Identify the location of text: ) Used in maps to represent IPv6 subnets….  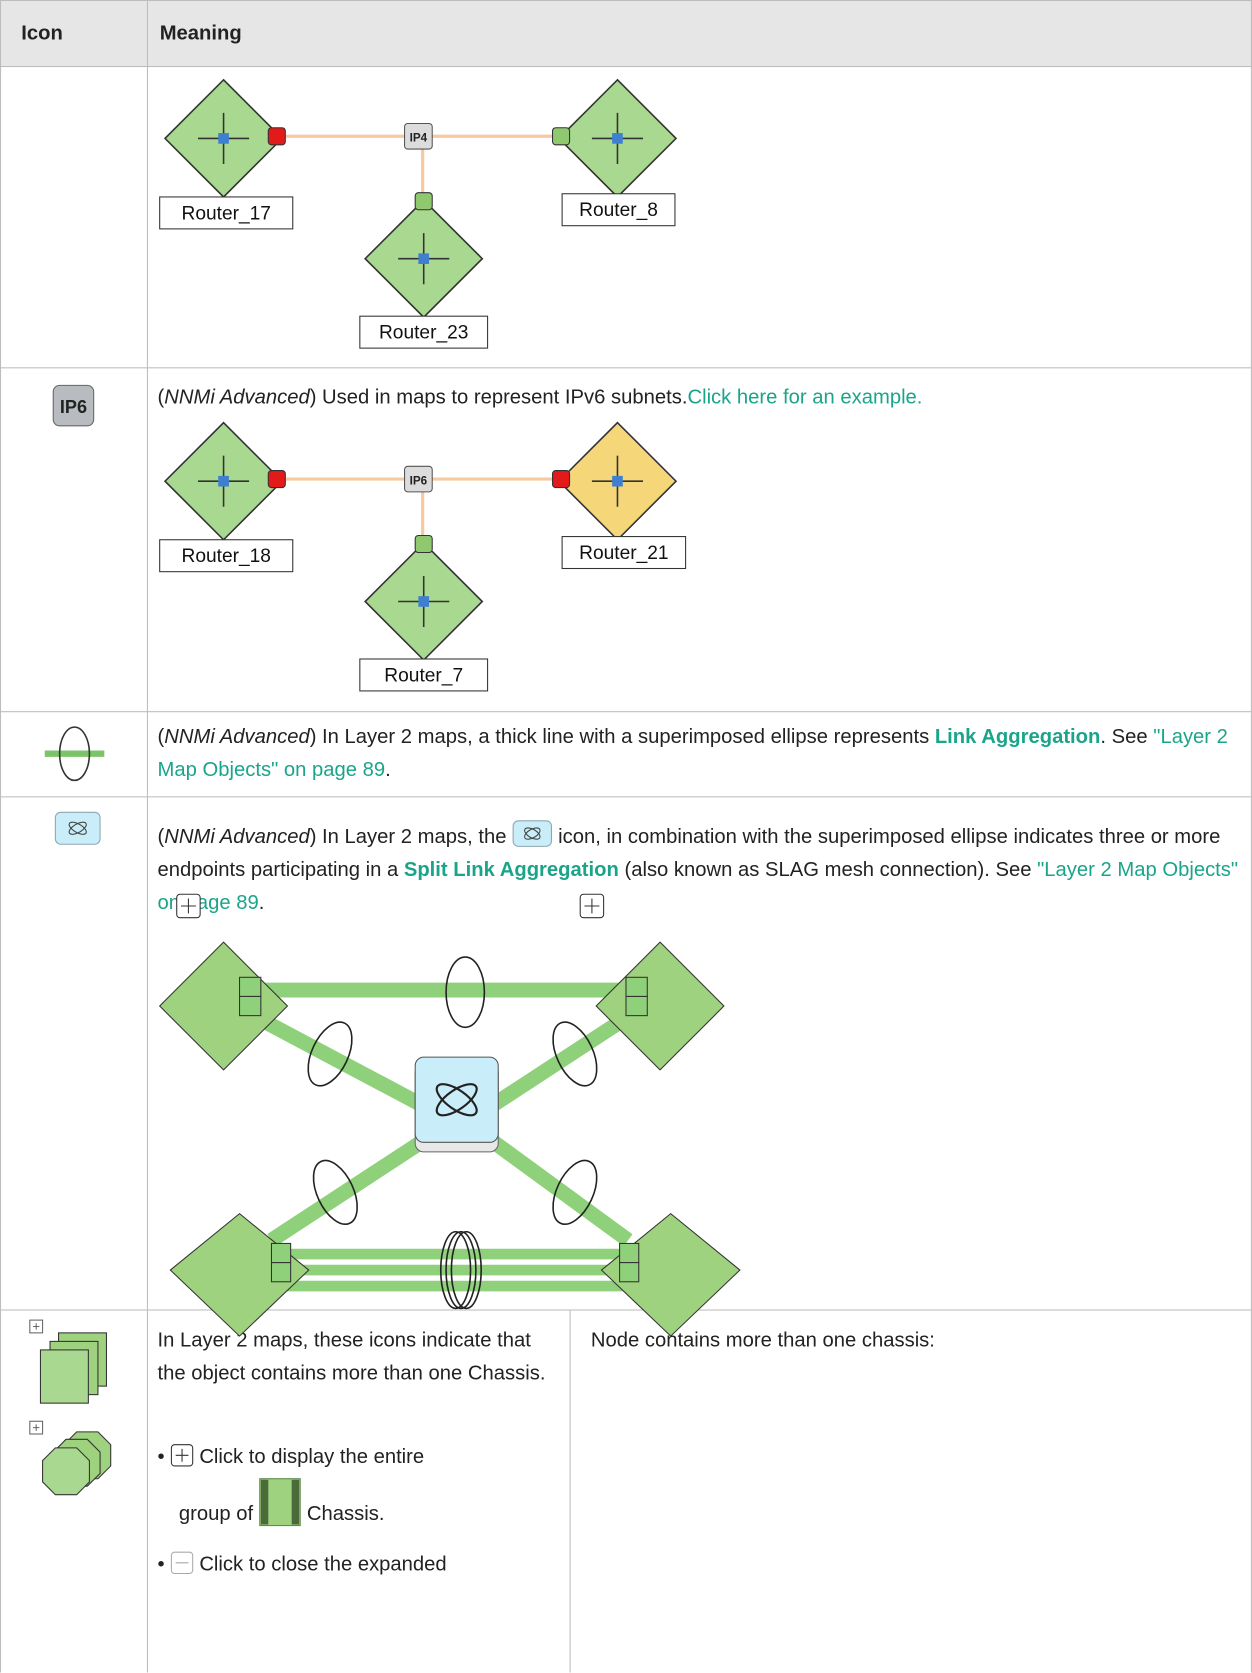
(498, 397).